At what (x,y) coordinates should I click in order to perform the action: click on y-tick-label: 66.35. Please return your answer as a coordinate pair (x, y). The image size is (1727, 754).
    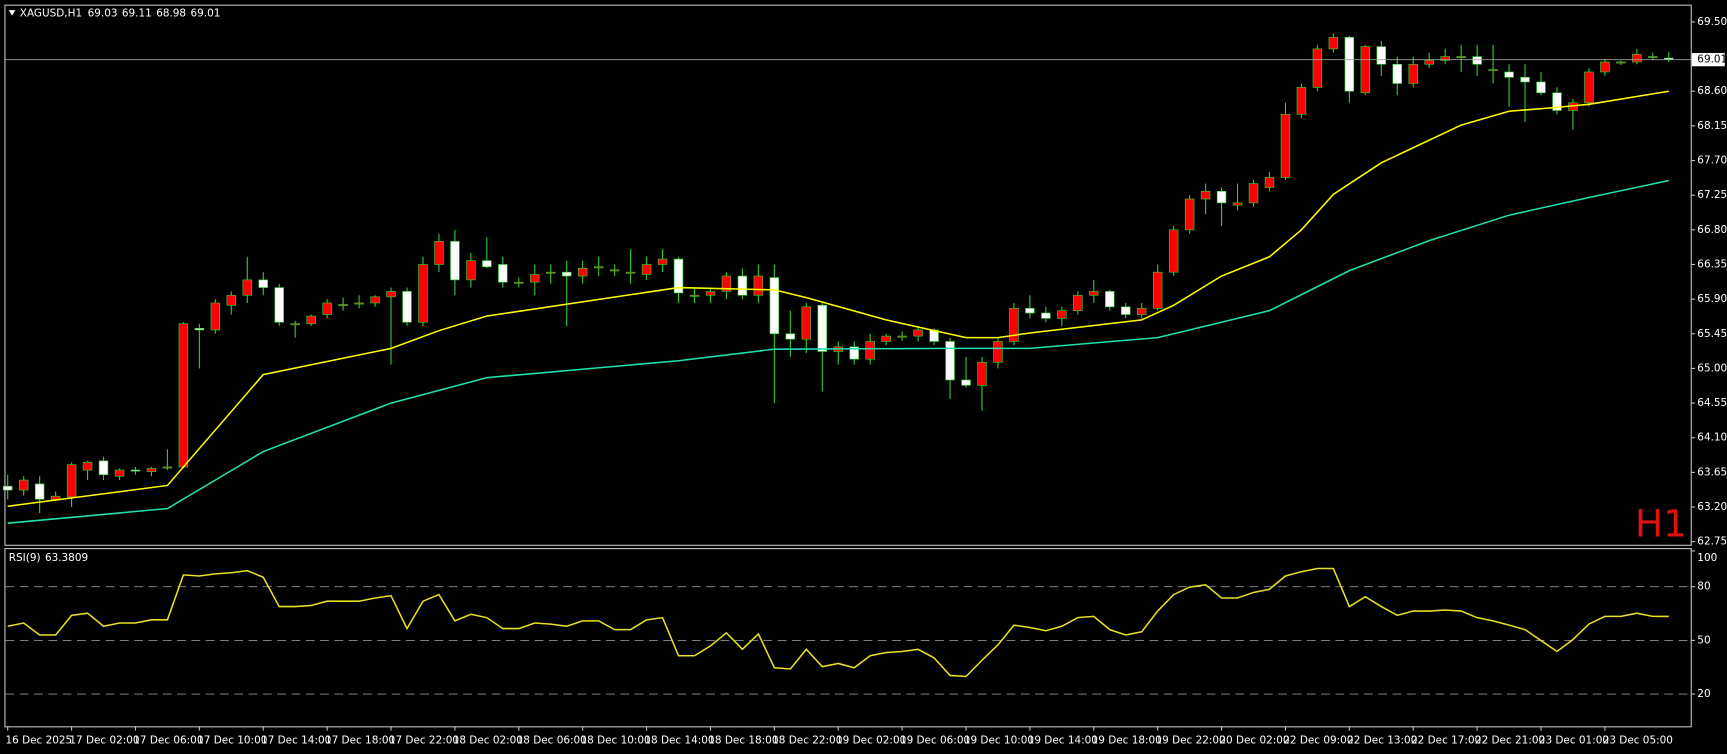
    Looking at the image, I should click on (1712, 264).